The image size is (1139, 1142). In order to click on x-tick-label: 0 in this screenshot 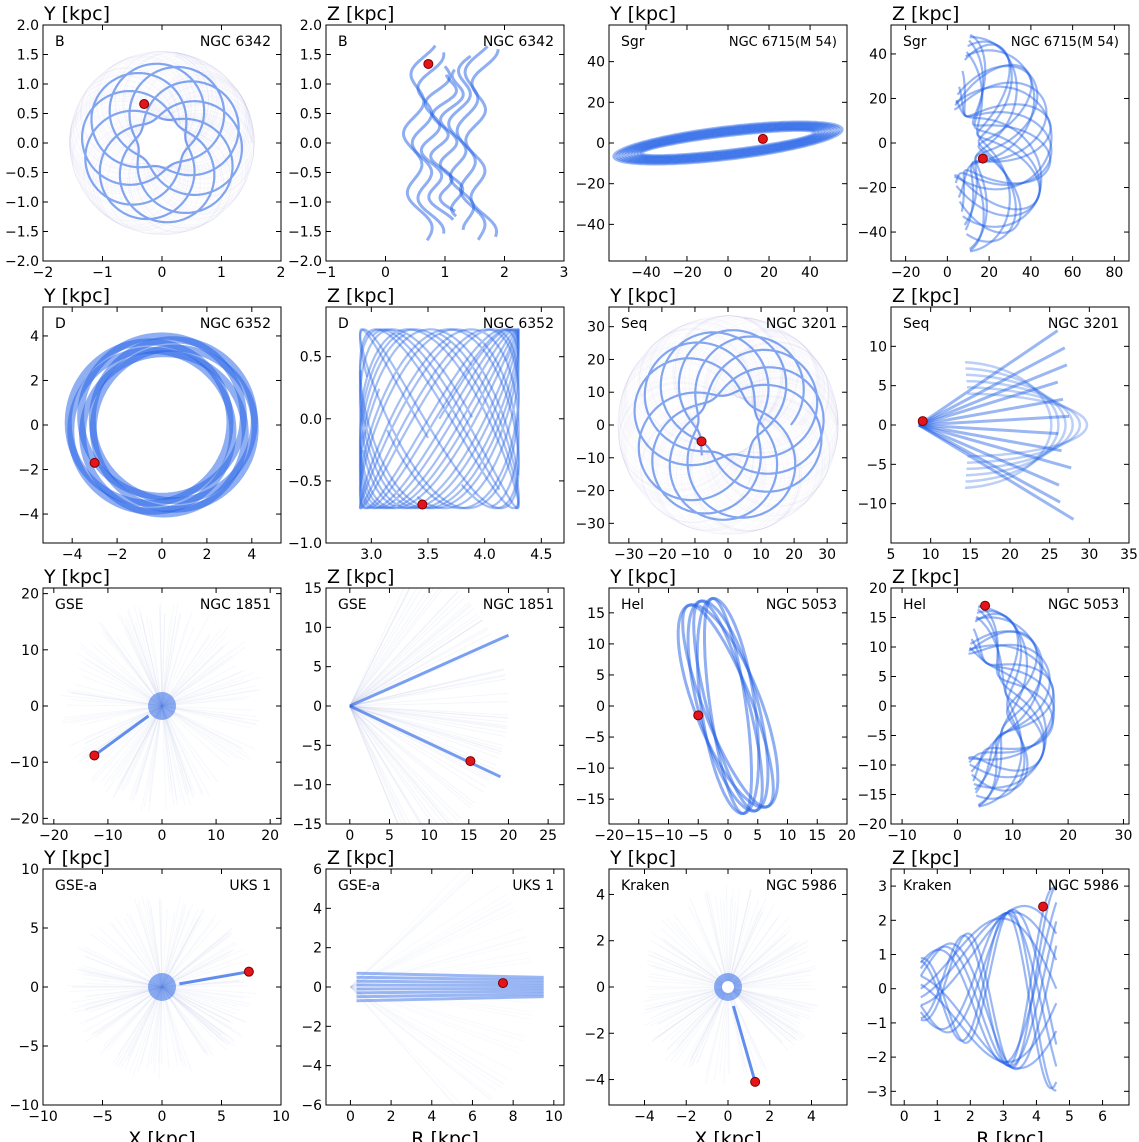, I will do `click(904, 1117)`.